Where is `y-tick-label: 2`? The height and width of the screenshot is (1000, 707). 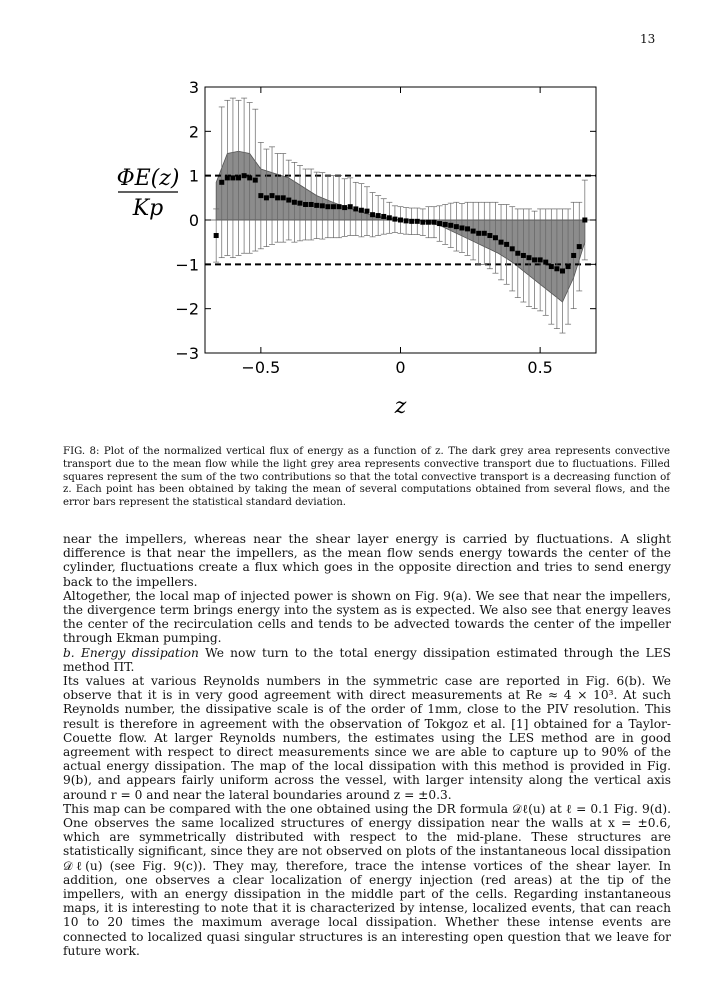
y-tick-label: 2 is located at coordinates (194, 131).